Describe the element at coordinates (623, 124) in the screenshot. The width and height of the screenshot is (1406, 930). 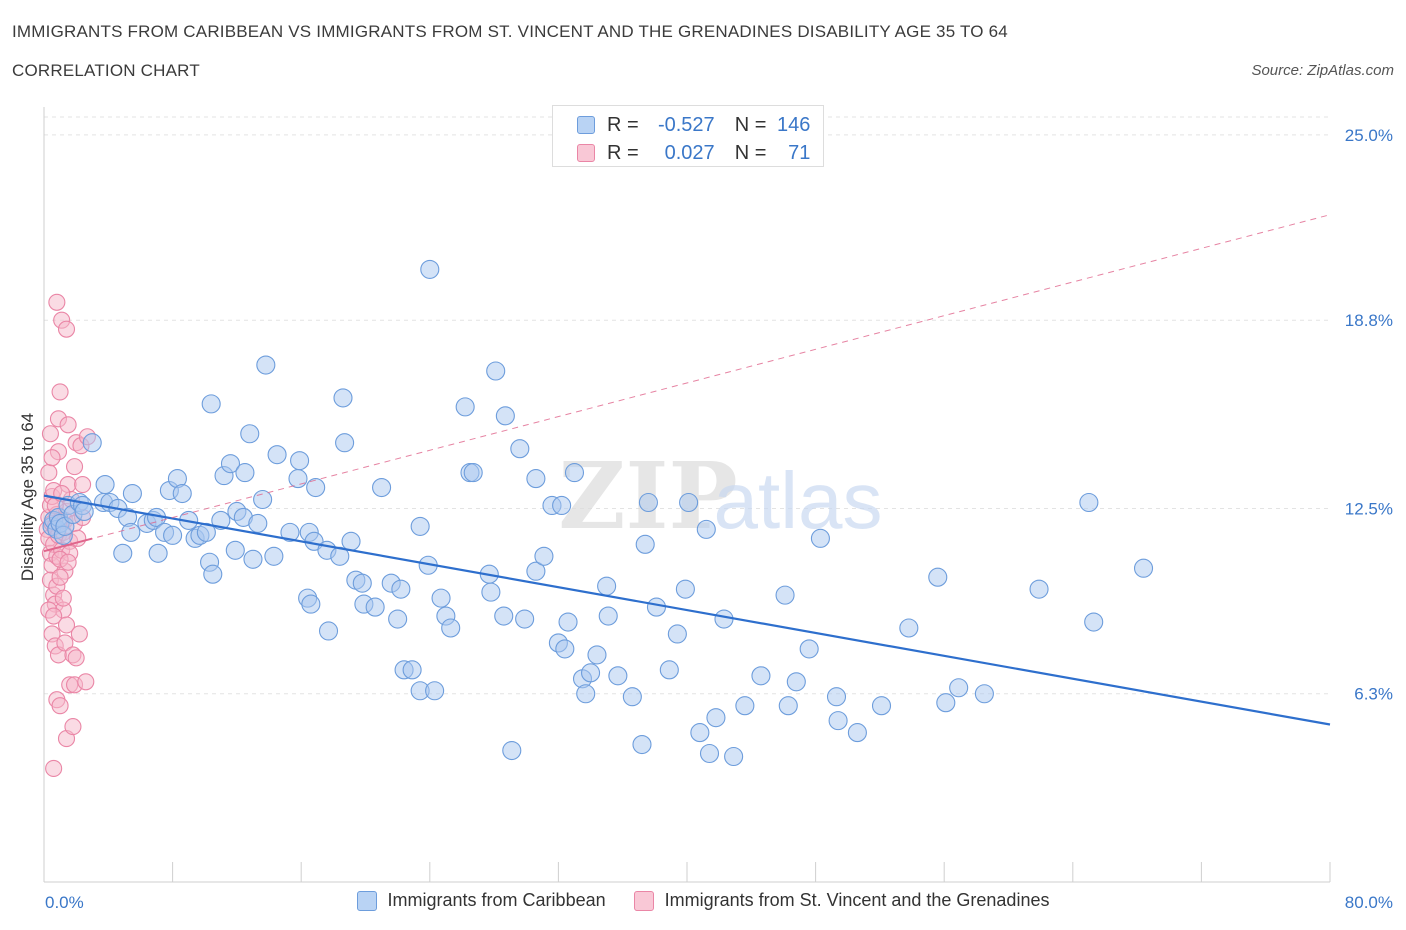
I see `r-label: R =` at that location.